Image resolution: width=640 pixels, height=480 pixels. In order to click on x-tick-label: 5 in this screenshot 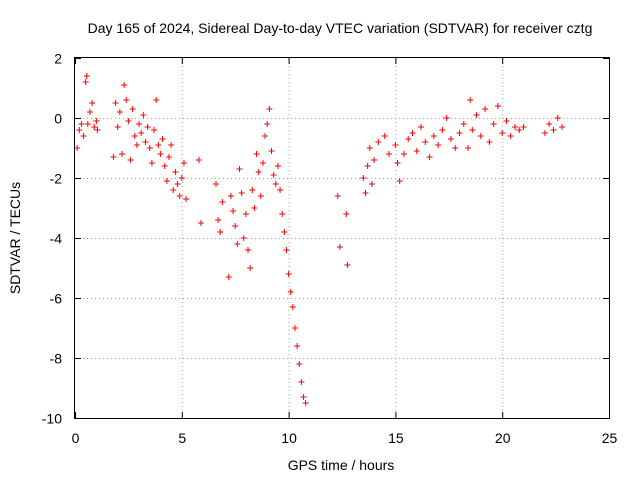, I will do `click(182, 438)`.